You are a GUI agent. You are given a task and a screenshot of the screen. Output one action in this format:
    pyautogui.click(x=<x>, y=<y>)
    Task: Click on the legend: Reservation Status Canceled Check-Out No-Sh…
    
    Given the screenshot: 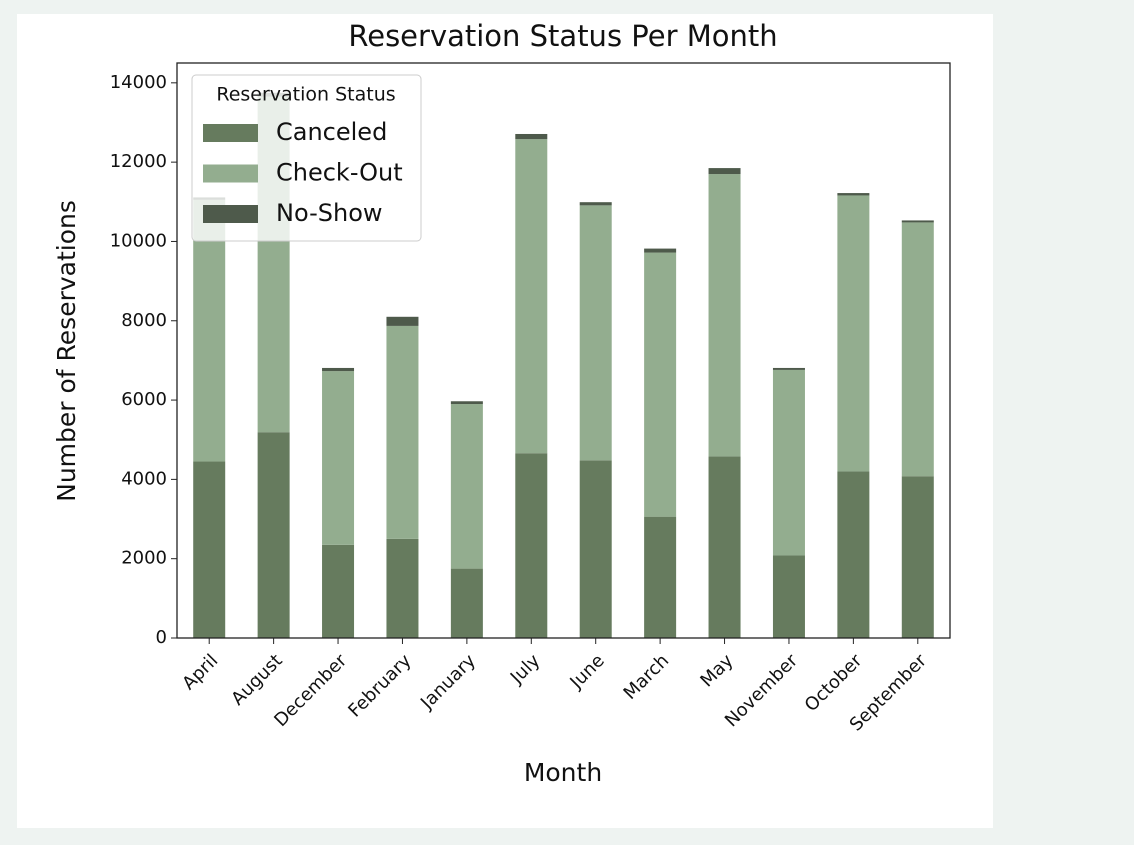 What is the action you would take?
    pyautogui.click(x=306, y=158)
    